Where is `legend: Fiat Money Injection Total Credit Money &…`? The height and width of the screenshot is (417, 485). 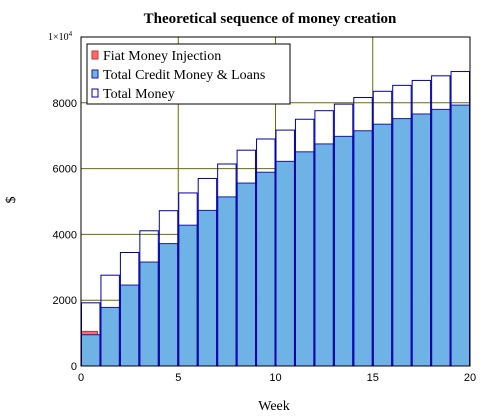 legend: Fiat Money Injection Total Credit Money &… is located at coordinates (188, 74).